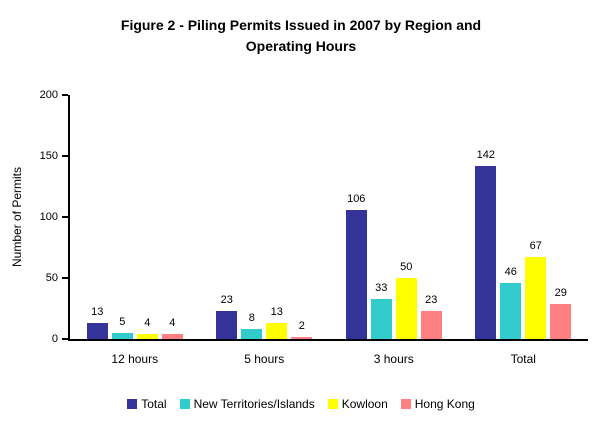 The image size is (602, 432). Describe the element at coordinates (486, 252) in the screenshot. I see `bar-total-total` at that location.